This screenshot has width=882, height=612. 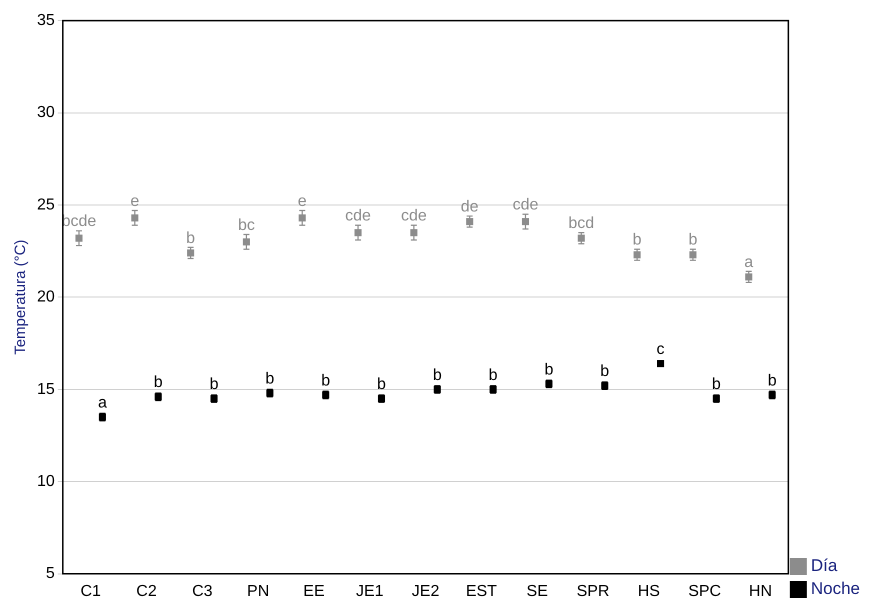 I want to click on x-tick-label: C2, so click(x=146, y=591).